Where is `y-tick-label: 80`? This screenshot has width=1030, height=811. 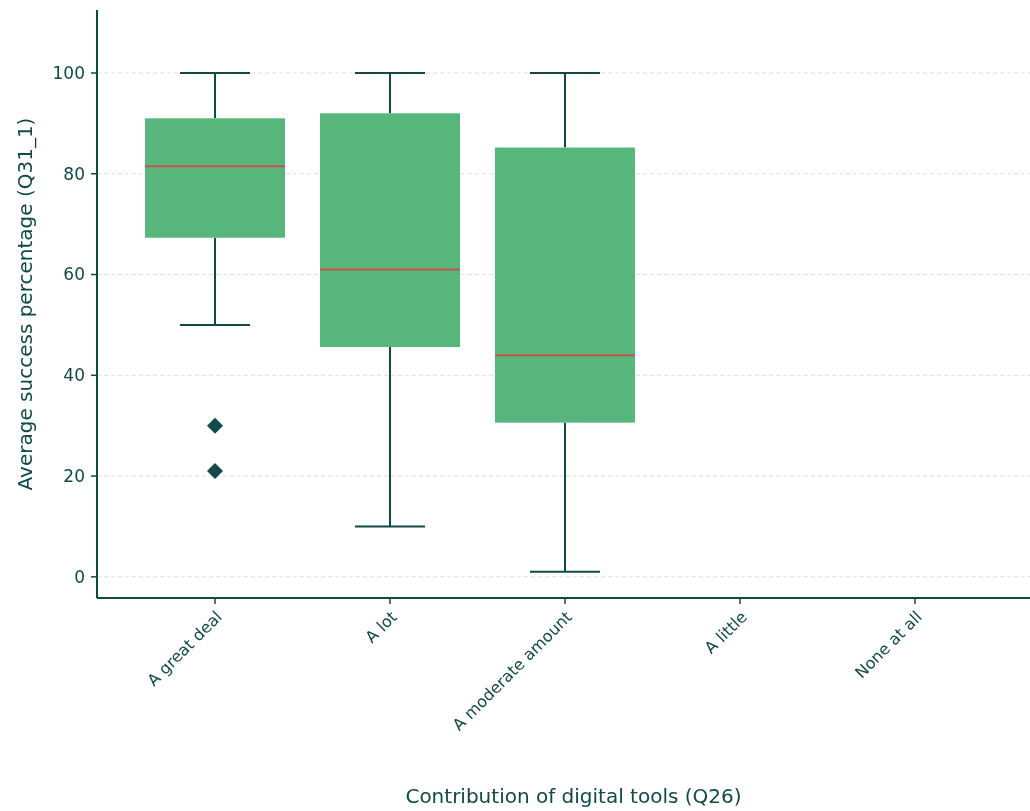 y-tick-label: 80 is located at coordinates (74, 173).